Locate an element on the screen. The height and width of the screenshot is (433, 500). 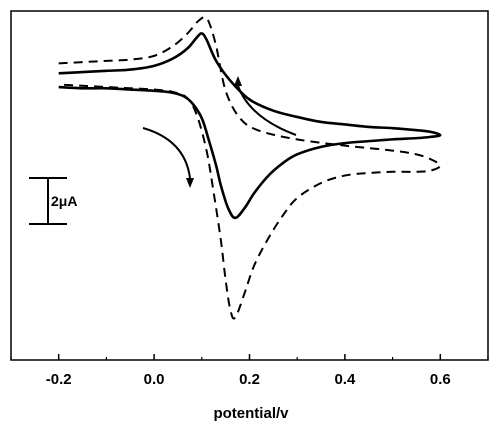
scan-arrow-down-icon-head is located at coordinates (190, 183).